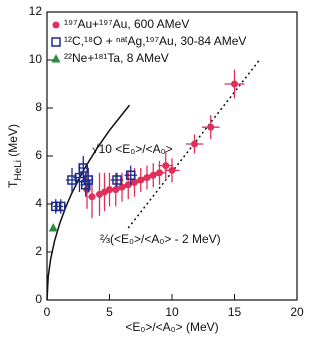 The image size is (320, 345). What do you see at coordinates (36, 59) in the screenshot?
I see `y-tick-label: 10` at bounding box center [36, 59].